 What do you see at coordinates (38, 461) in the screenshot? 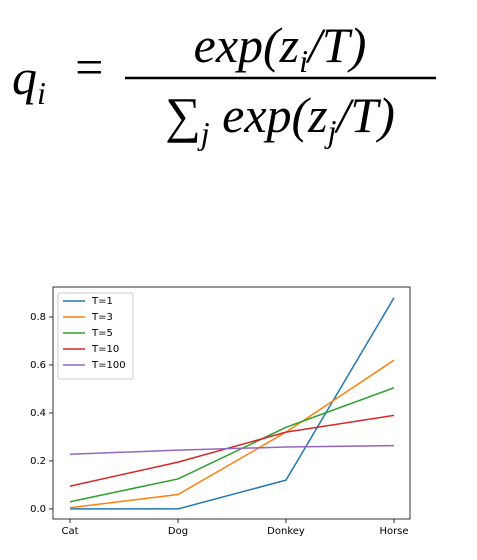
I see `y-tick-label: 0.2` at bounding box center [38, 461].